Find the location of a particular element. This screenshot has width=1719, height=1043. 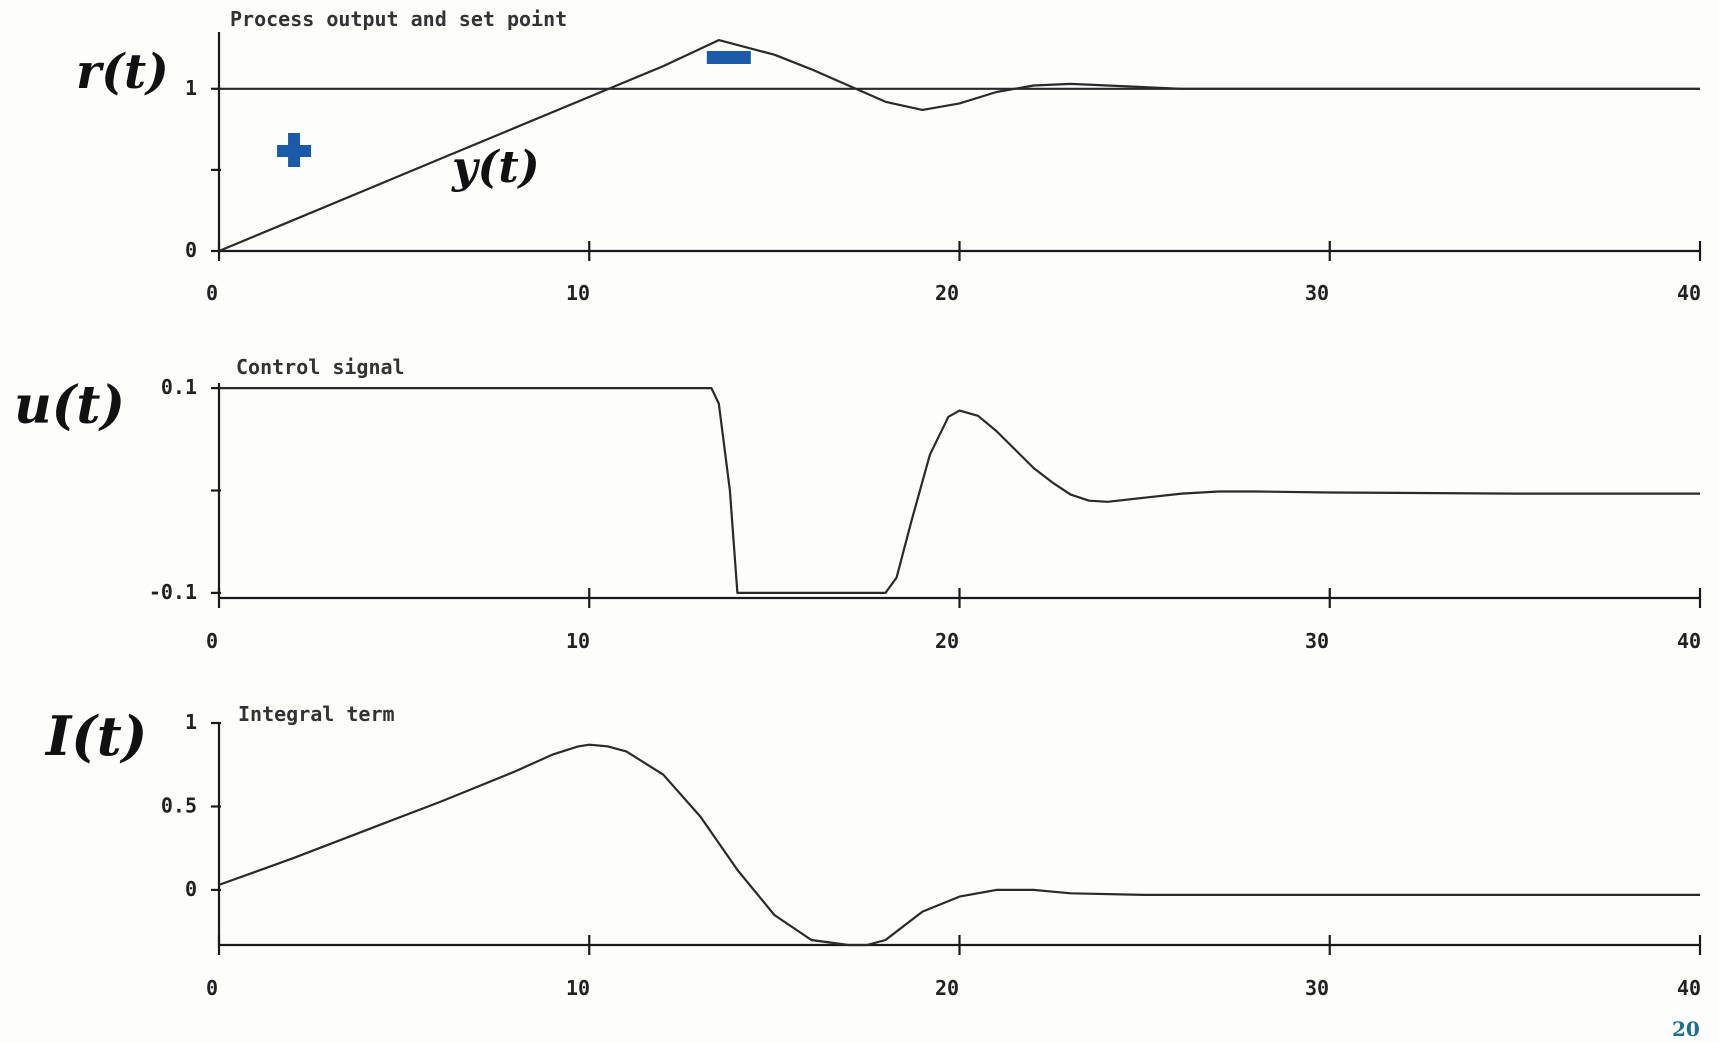

y-tick-label: 0.1 is located at coordinates (179, 387).